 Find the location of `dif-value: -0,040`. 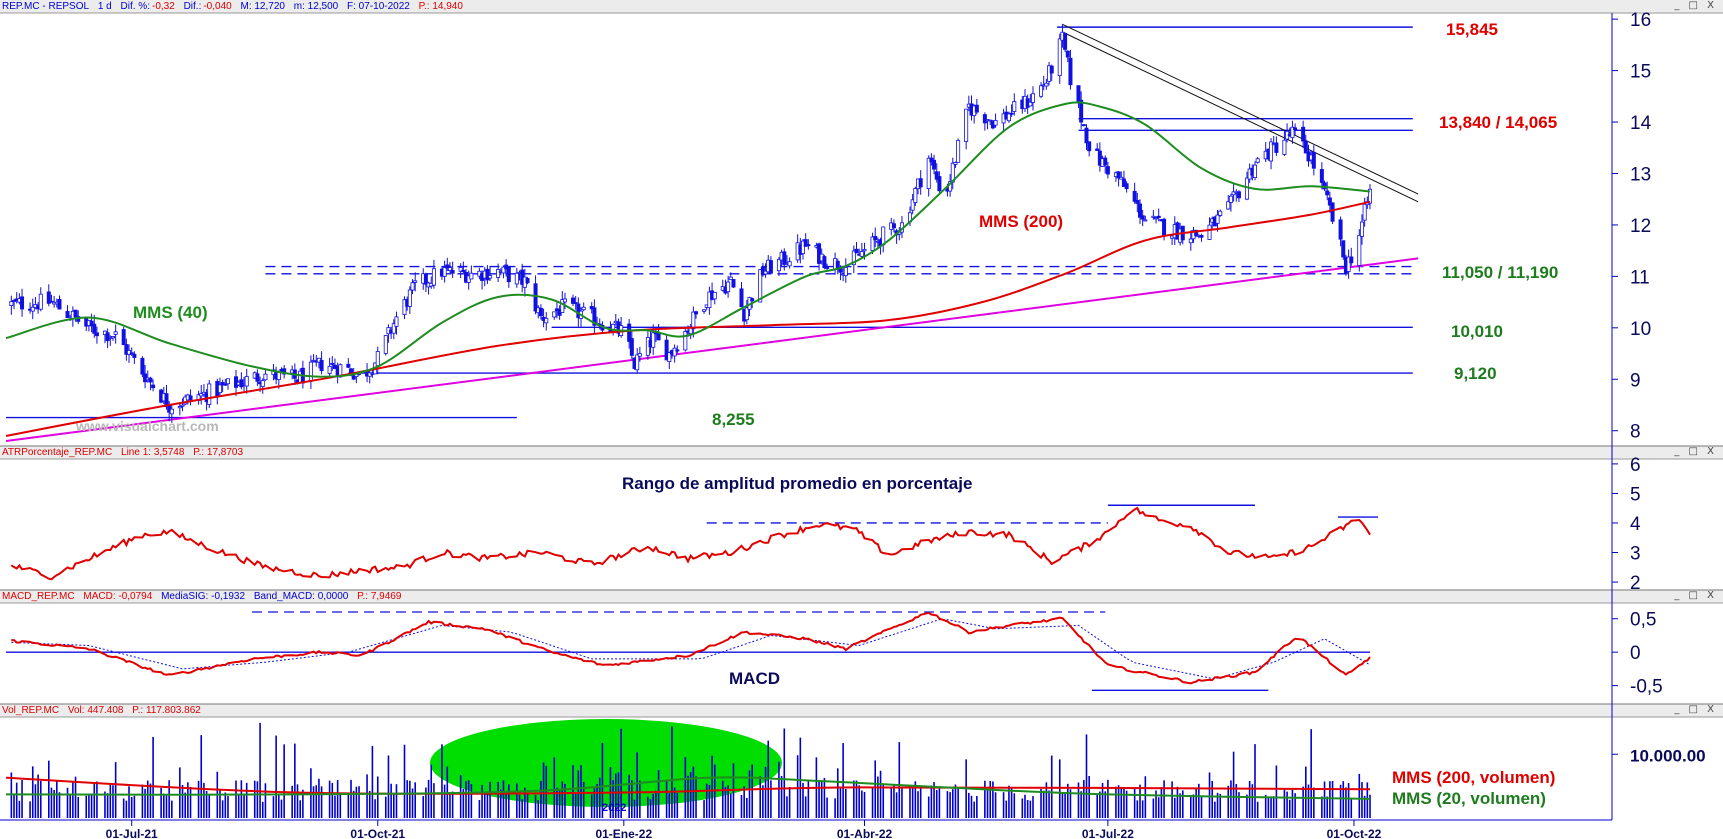

dif-value: -0,040 is located at coordinates (217, 6).